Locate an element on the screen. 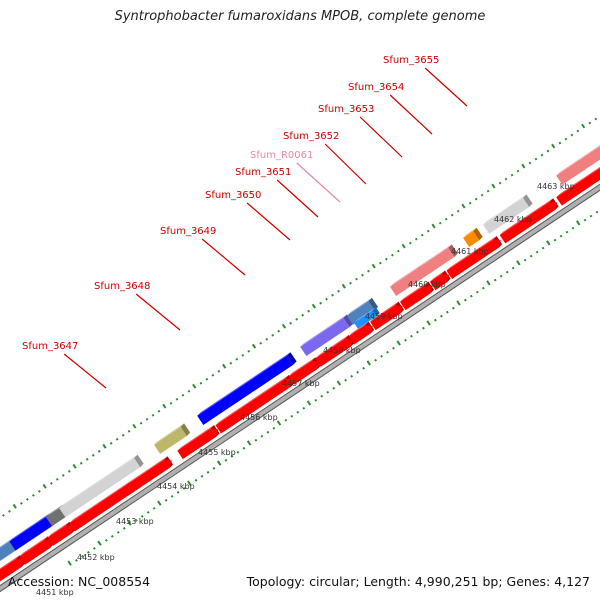 Image resolution: width=600 pixels, height=600 pixels. ruler-label: 4462 kbp is located at coordinates (513, 219).